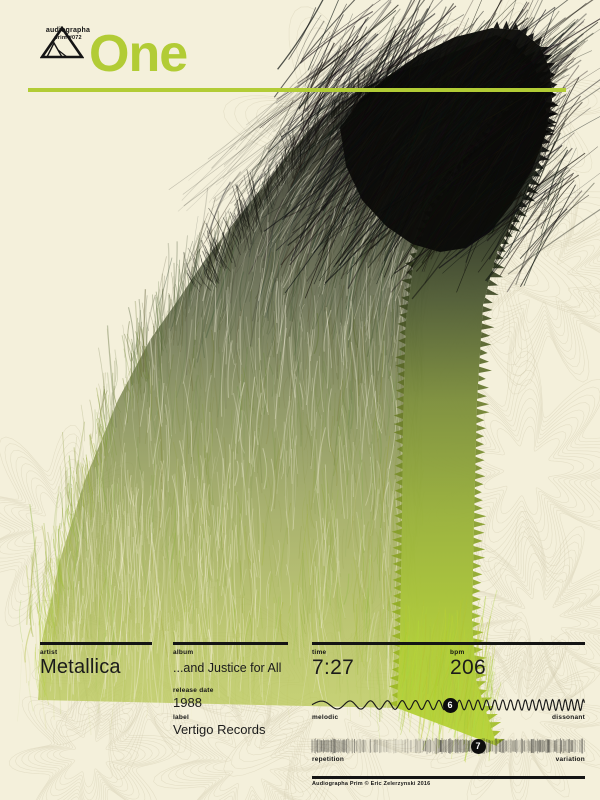 The image size is (600, 800). I want to click on credit-rule, so click(448, 777).